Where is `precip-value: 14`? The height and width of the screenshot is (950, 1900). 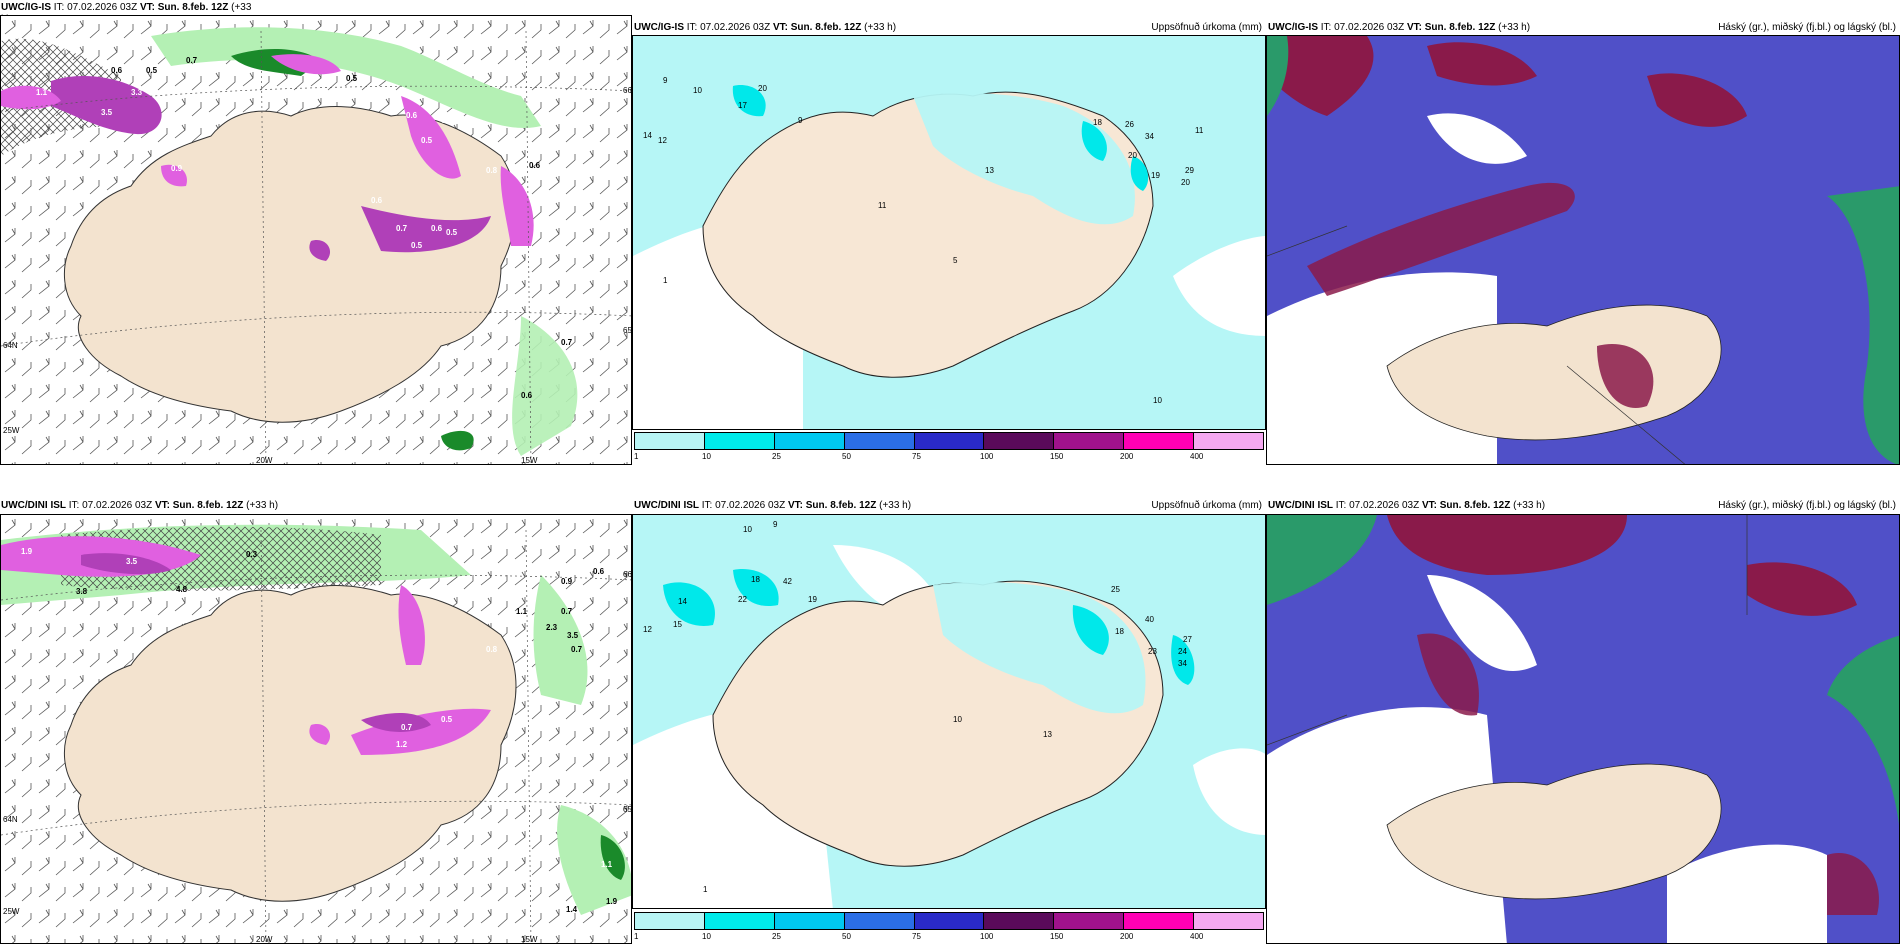
precip-value: 14 is located at coordinates (647, 135).